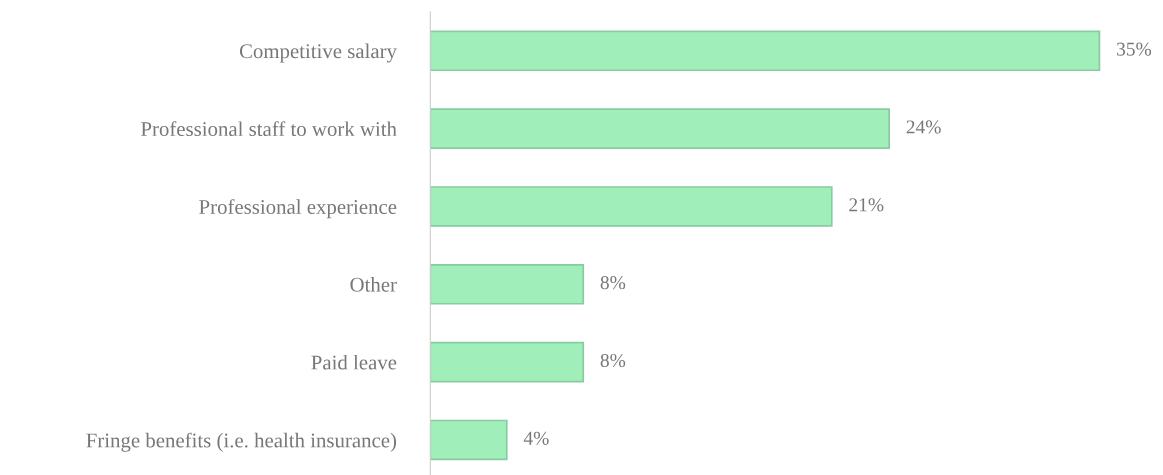 This screenshot has width=1163, height=475. I want to click on y-tick-label: Professional staff to work with, so click(269, 129).